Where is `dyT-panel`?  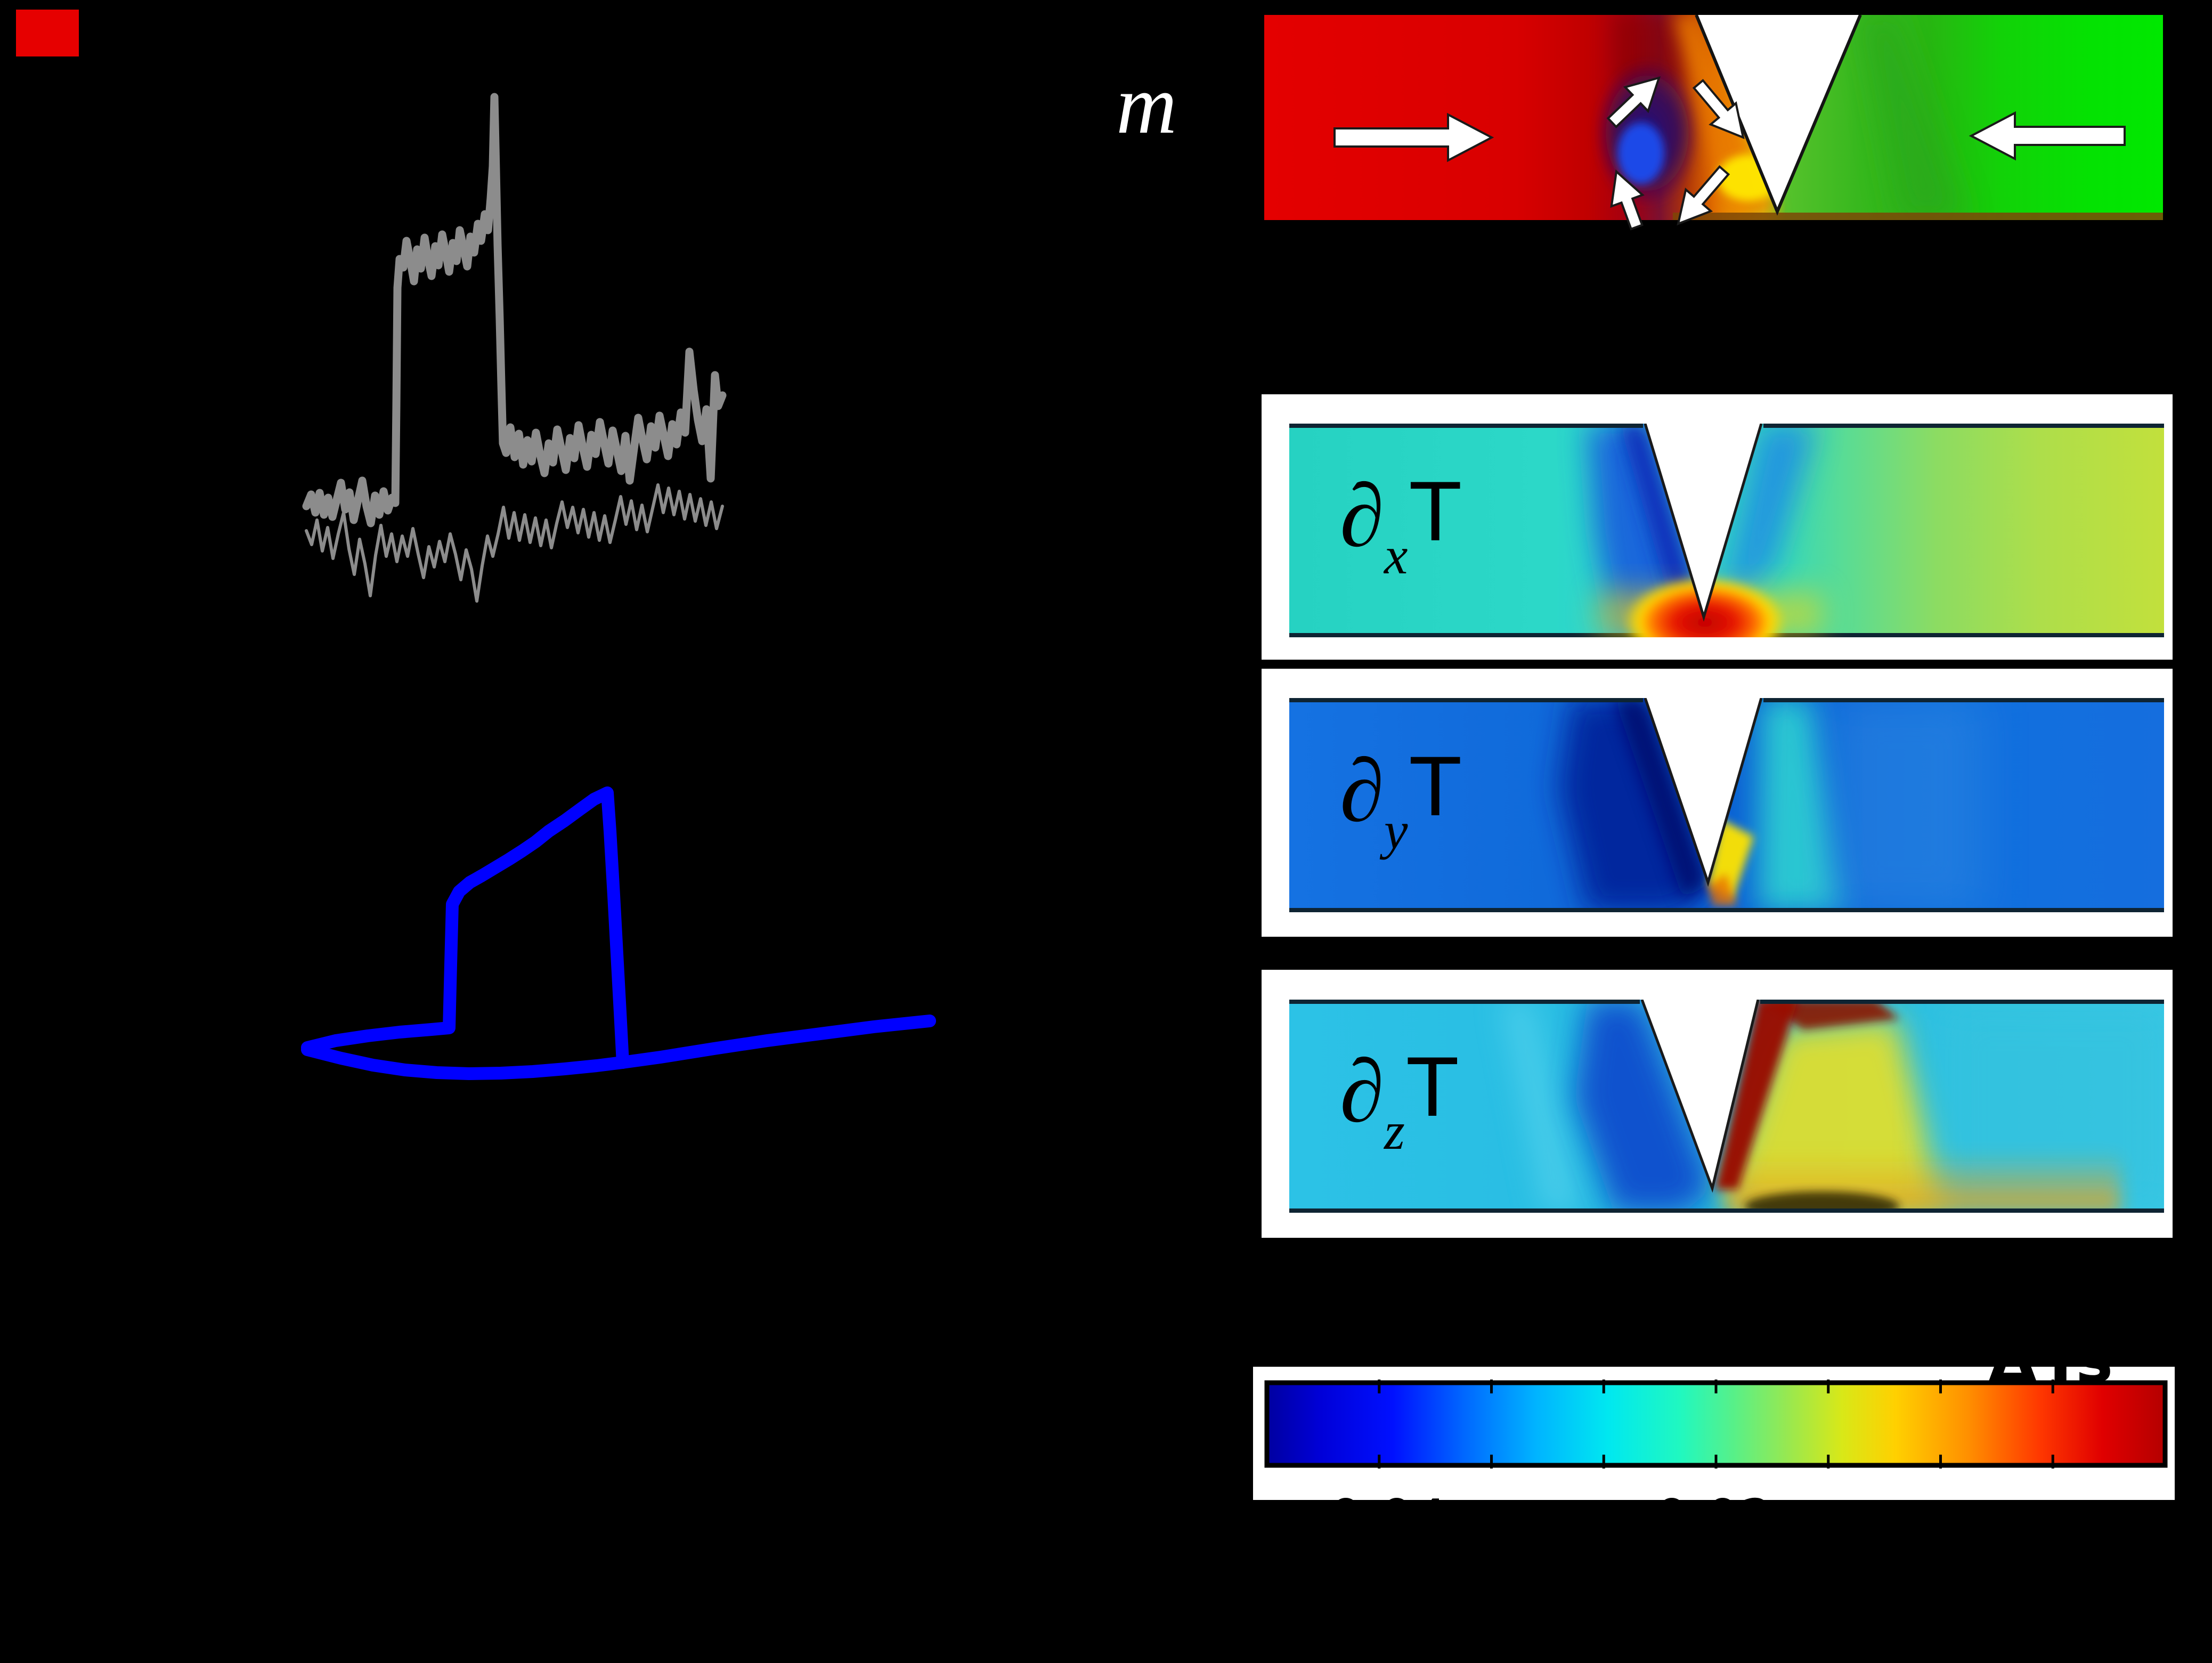
dyT-panel is located at coordinates (1717, 803).